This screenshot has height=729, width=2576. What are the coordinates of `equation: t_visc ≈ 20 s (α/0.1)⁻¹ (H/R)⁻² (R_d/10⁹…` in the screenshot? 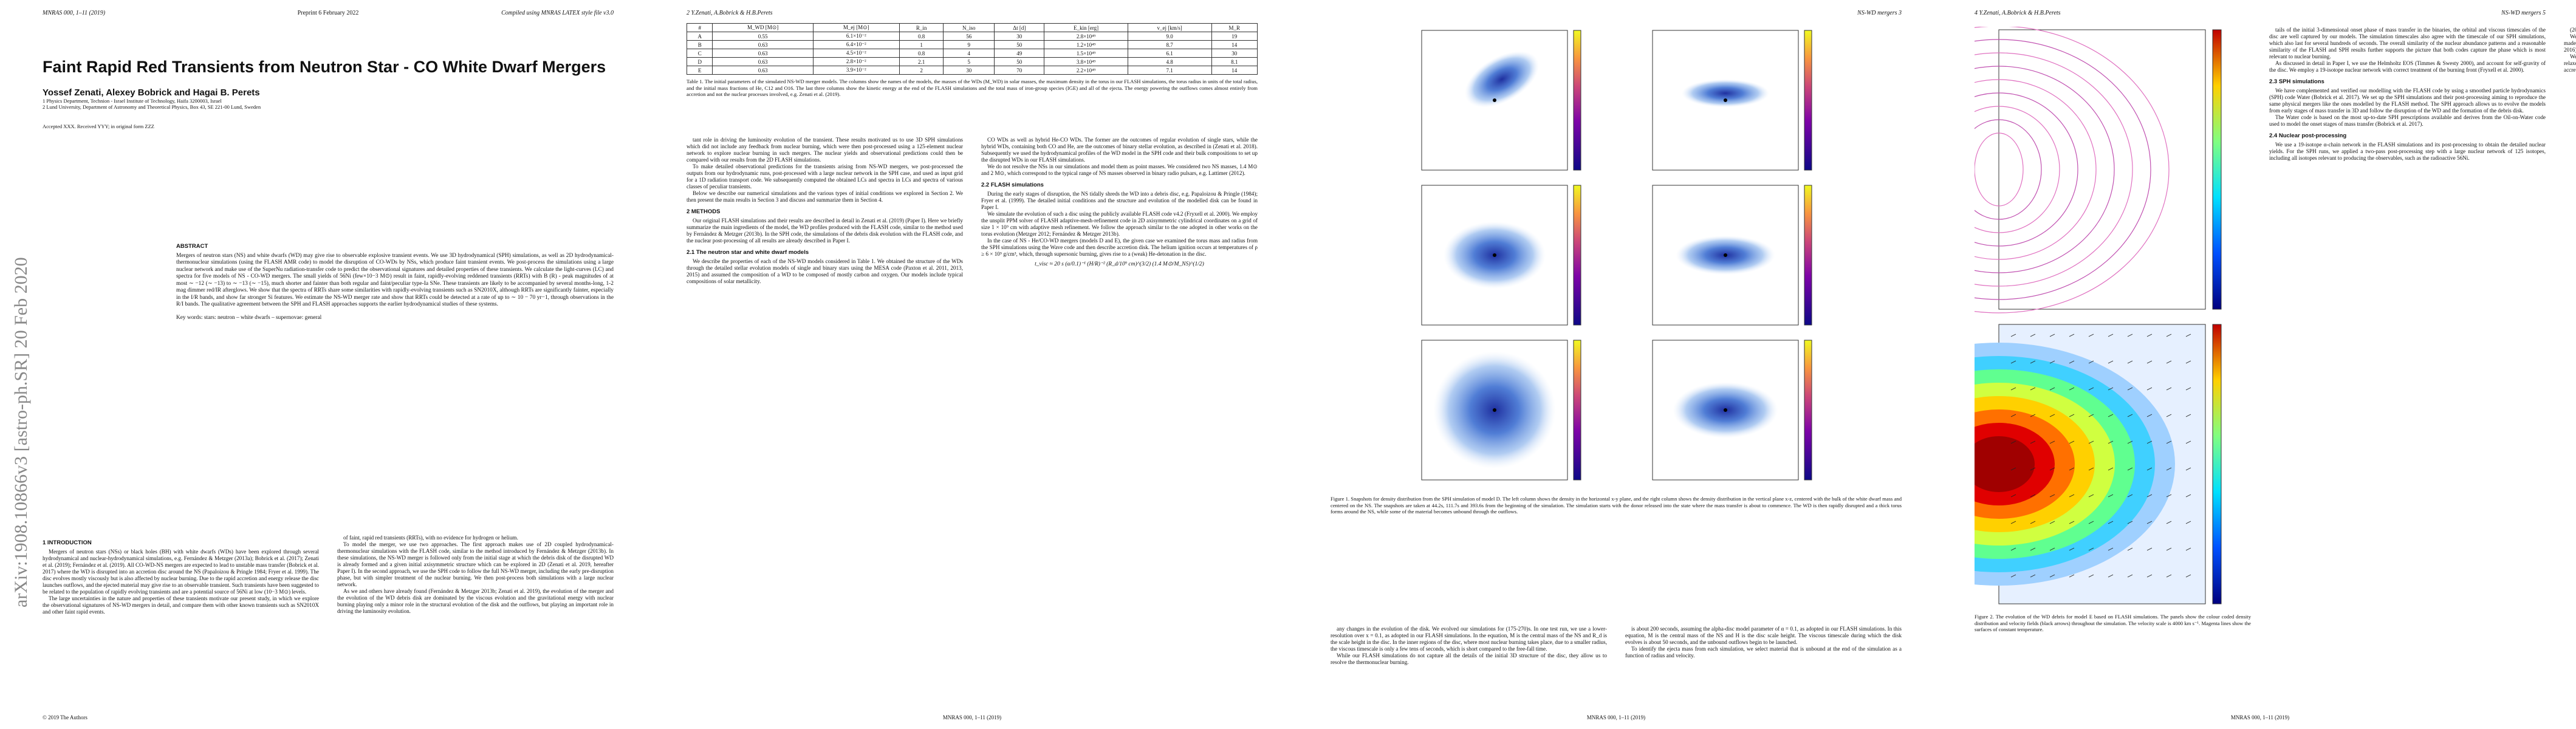 It's located at (1119, 264).